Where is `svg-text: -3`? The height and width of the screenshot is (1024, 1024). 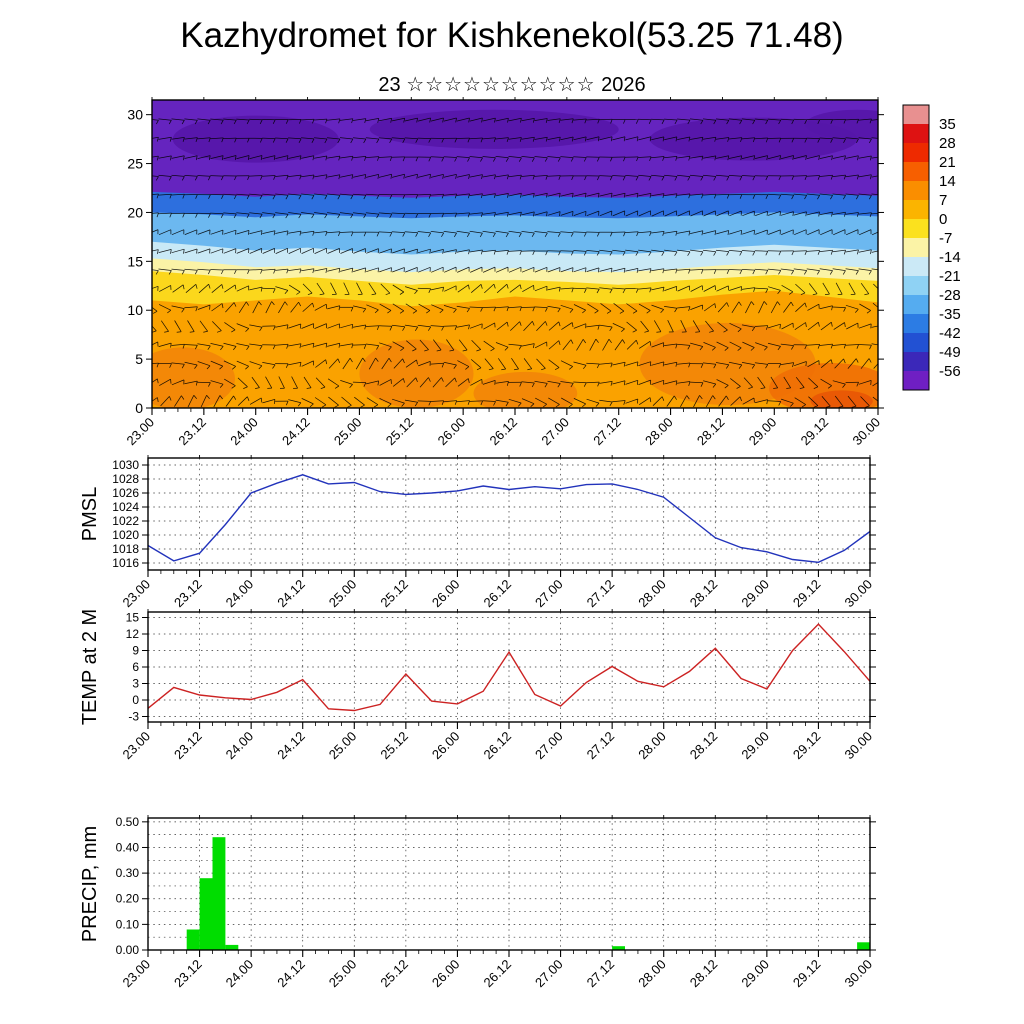
svg-text: -3 is located at coordinates (133, 717).